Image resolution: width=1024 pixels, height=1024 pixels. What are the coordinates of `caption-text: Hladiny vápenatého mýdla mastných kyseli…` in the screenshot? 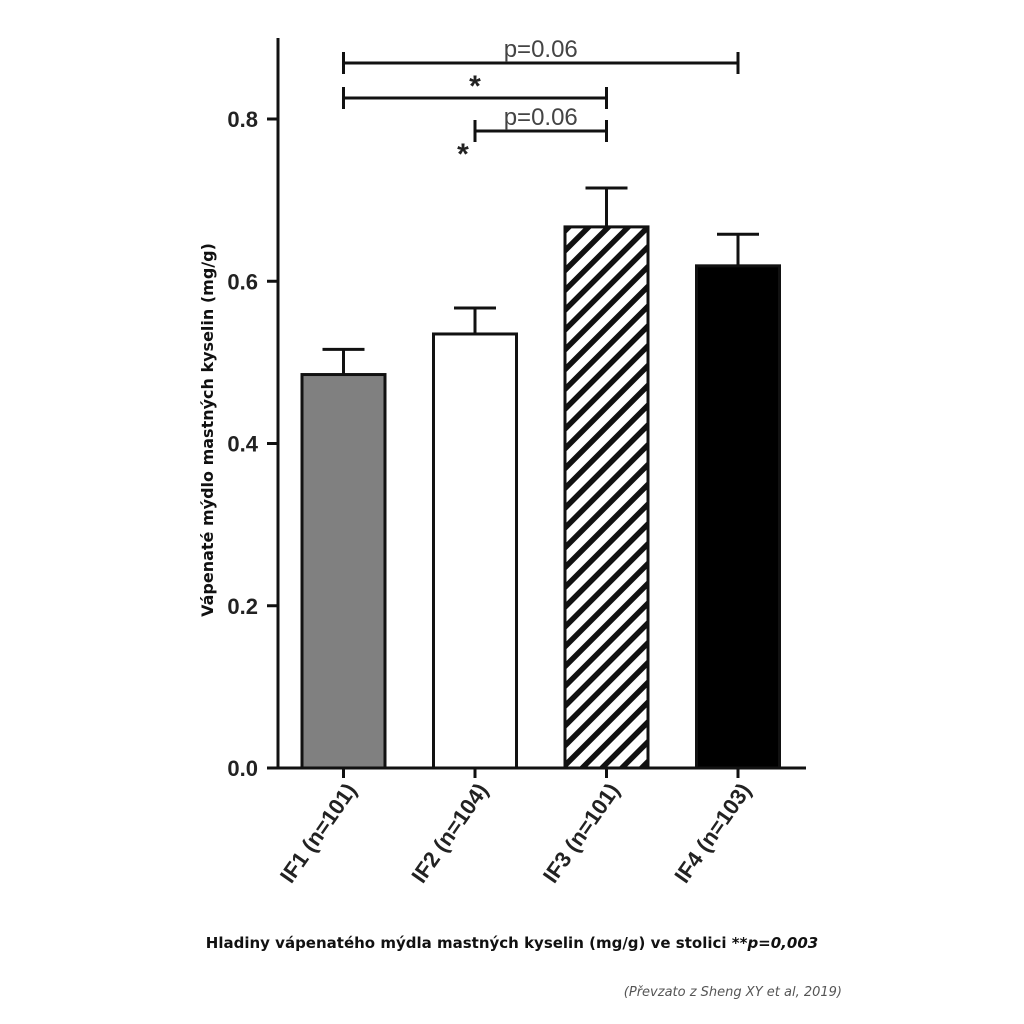 It's located at (476, 943).